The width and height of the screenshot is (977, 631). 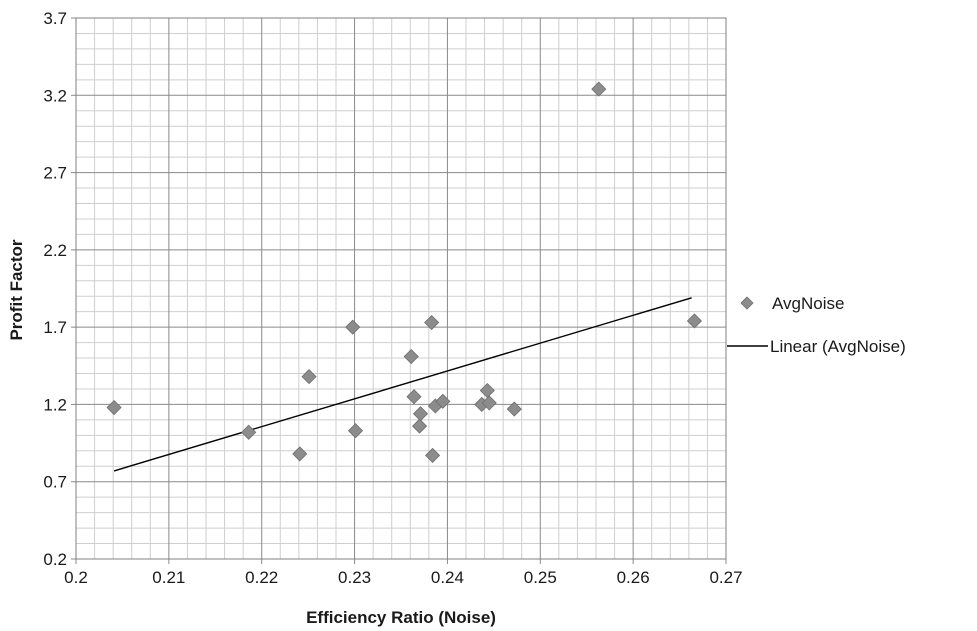 I want to click on x-axis-title: Efficiency Ratio (Noise), so click(x=401, y=617).